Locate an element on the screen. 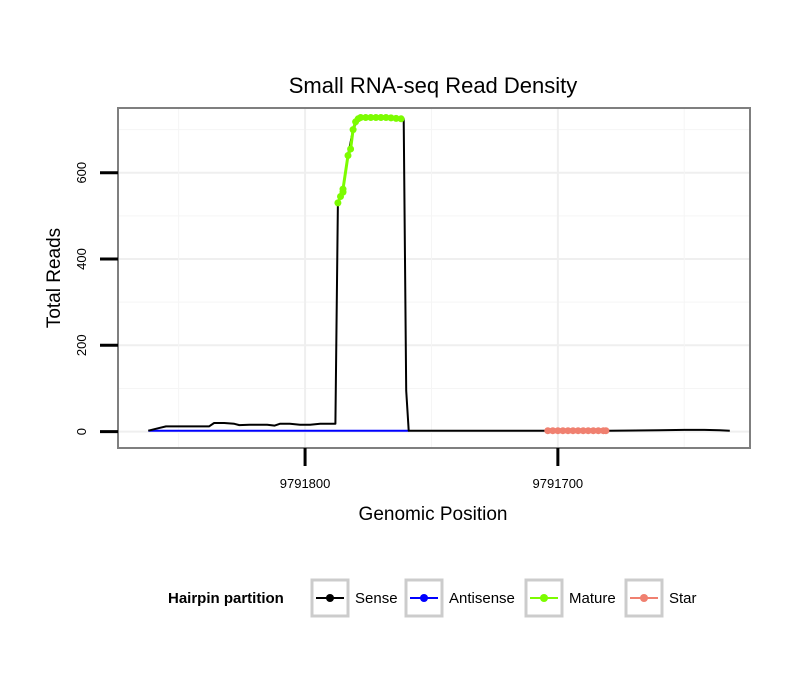 The height and width of the screenshot is (690, 810). x-tick-label: 9791700 is located at coordinates (558, 483).